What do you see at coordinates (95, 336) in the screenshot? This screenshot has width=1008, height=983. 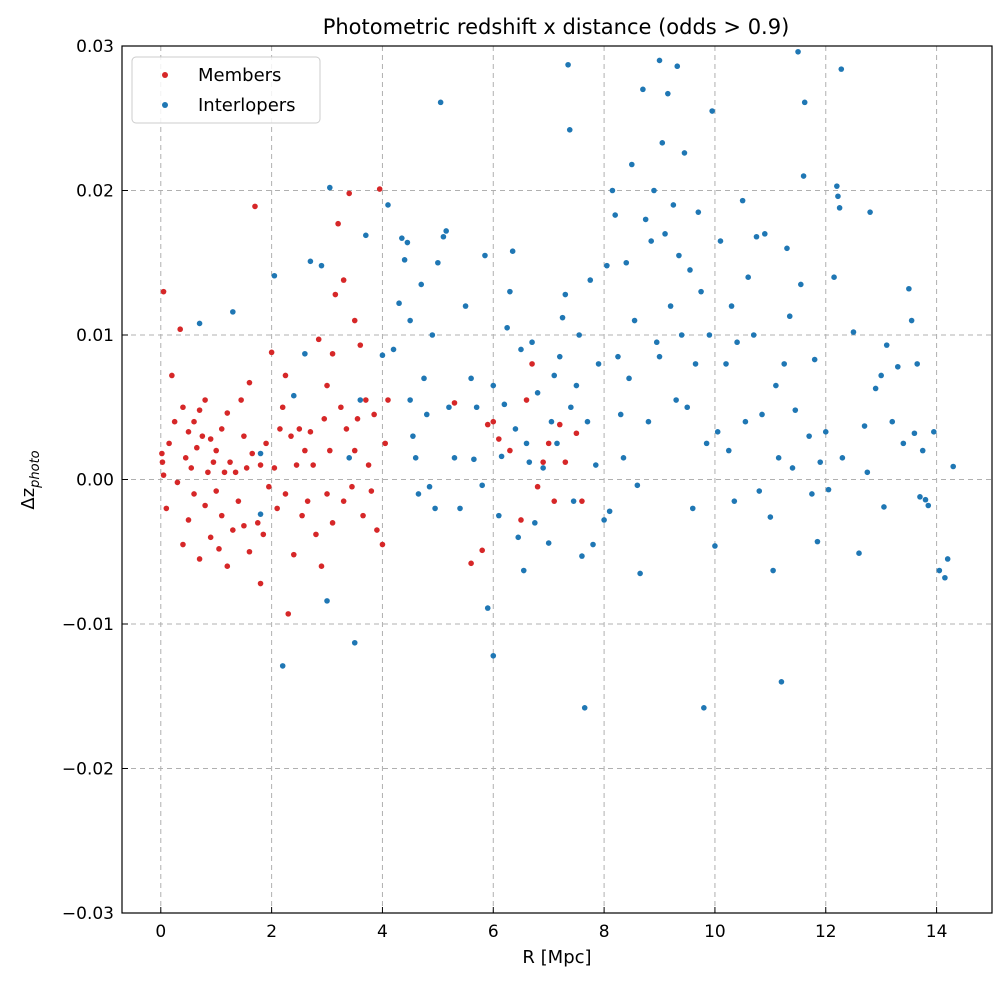 I see `y-tick-label: 0.01` at bounding box center [95, 336].